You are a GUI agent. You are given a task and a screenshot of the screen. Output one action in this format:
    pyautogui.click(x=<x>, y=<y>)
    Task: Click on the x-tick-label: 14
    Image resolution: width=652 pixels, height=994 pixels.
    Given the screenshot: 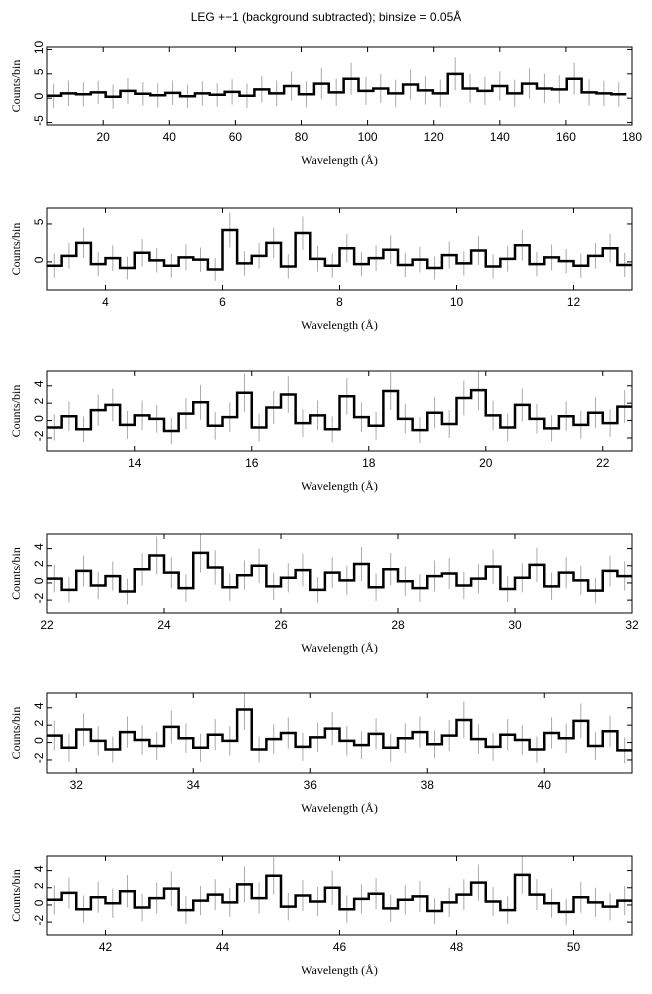 What is the action you would take?
    pyautogui.click(x=135, y=463)
    